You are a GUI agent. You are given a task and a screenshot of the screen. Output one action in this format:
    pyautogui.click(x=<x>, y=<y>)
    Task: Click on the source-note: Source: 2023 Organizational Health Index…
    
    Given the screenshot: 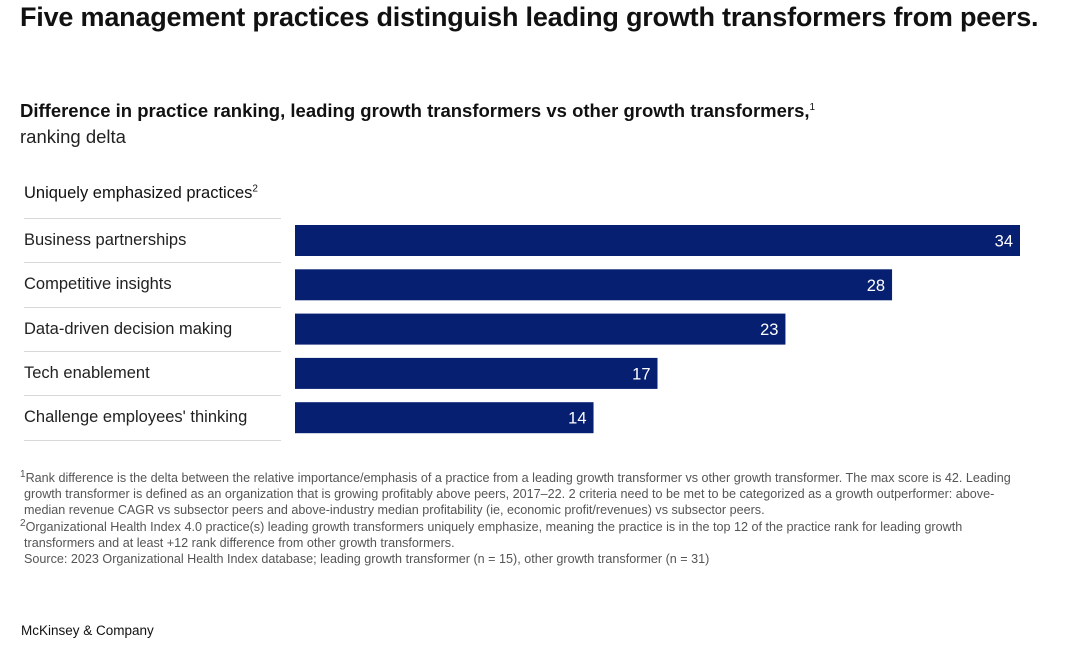 What is the action you would take?
    pyautogui.click(x=367, y=559)
    